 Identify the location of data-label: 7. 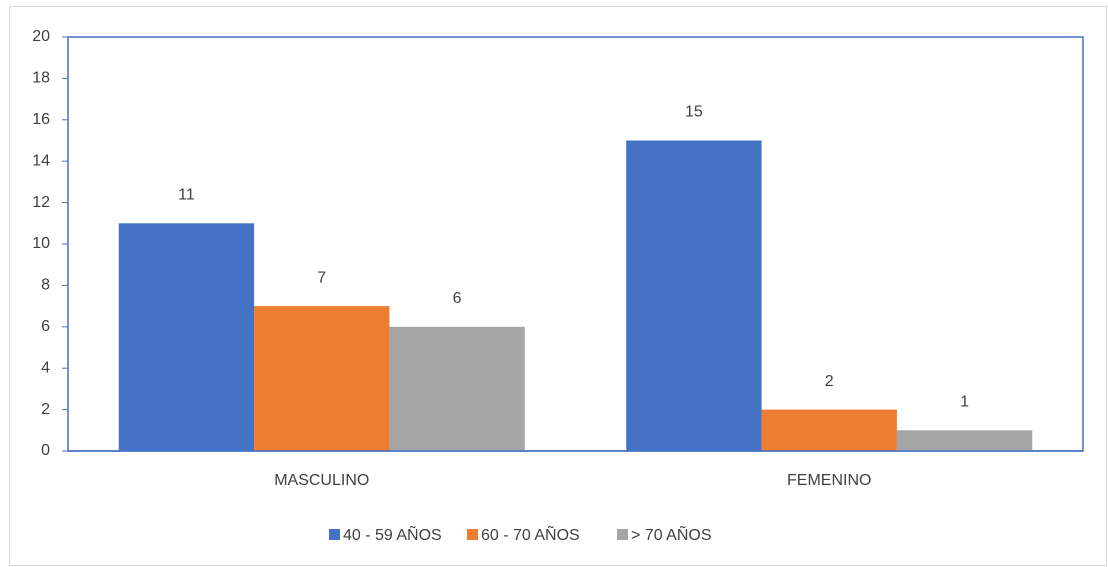
(321, 277).